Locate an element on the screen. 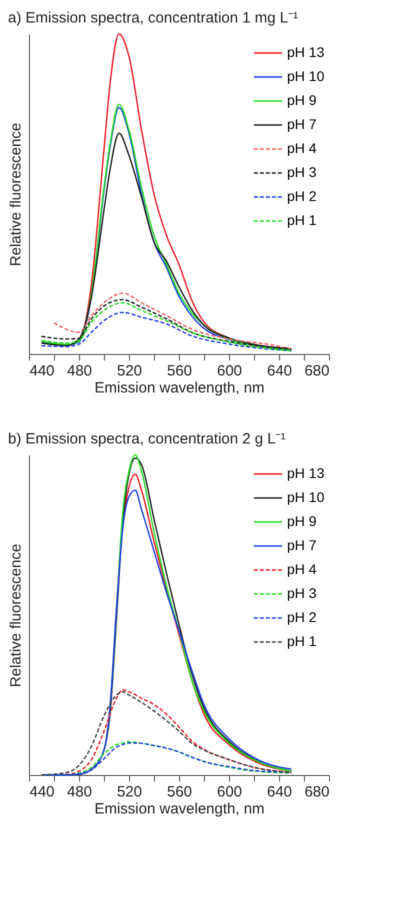 The width and height of the screenshot is (419, 897). chart-title: b) Emission spectra, concentration 2 g L⁻¹ is located at coordinates (147, 439).